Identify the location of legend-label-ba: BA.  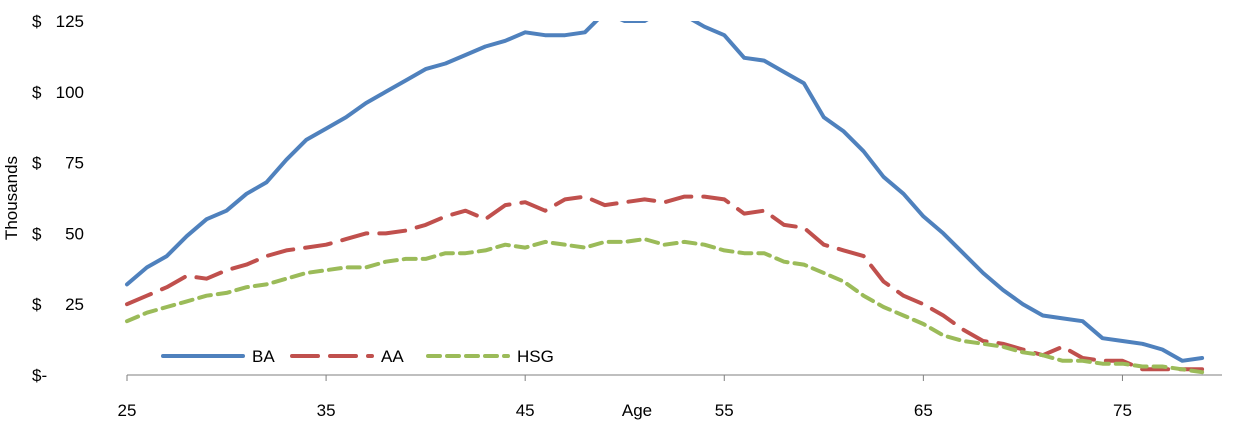
(263, 356).